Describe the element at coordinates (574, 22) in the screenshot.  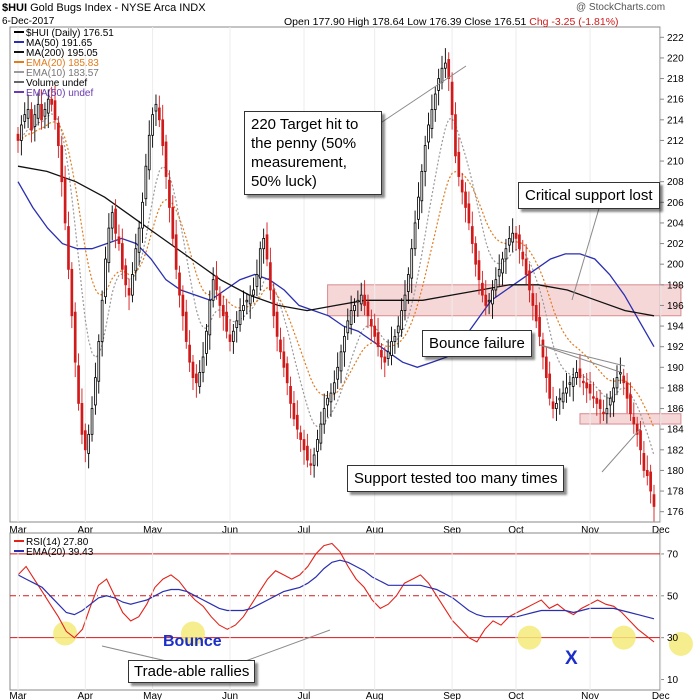
I see `change-value: Chg -3.25 (-1.81%)` at that location.